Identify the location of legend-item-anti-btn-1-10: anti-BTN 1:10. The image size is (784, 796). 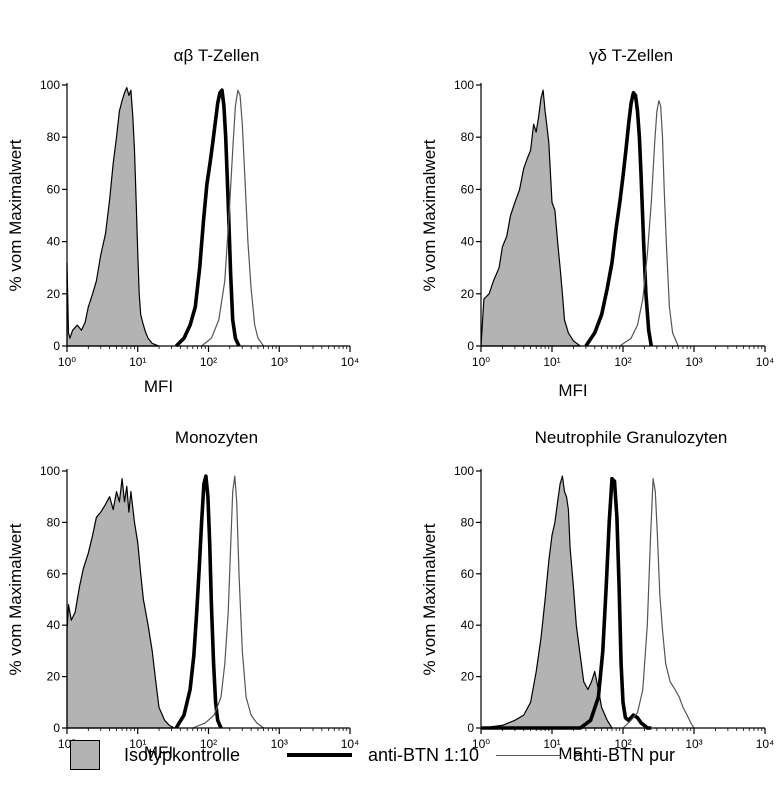
(383, 755).